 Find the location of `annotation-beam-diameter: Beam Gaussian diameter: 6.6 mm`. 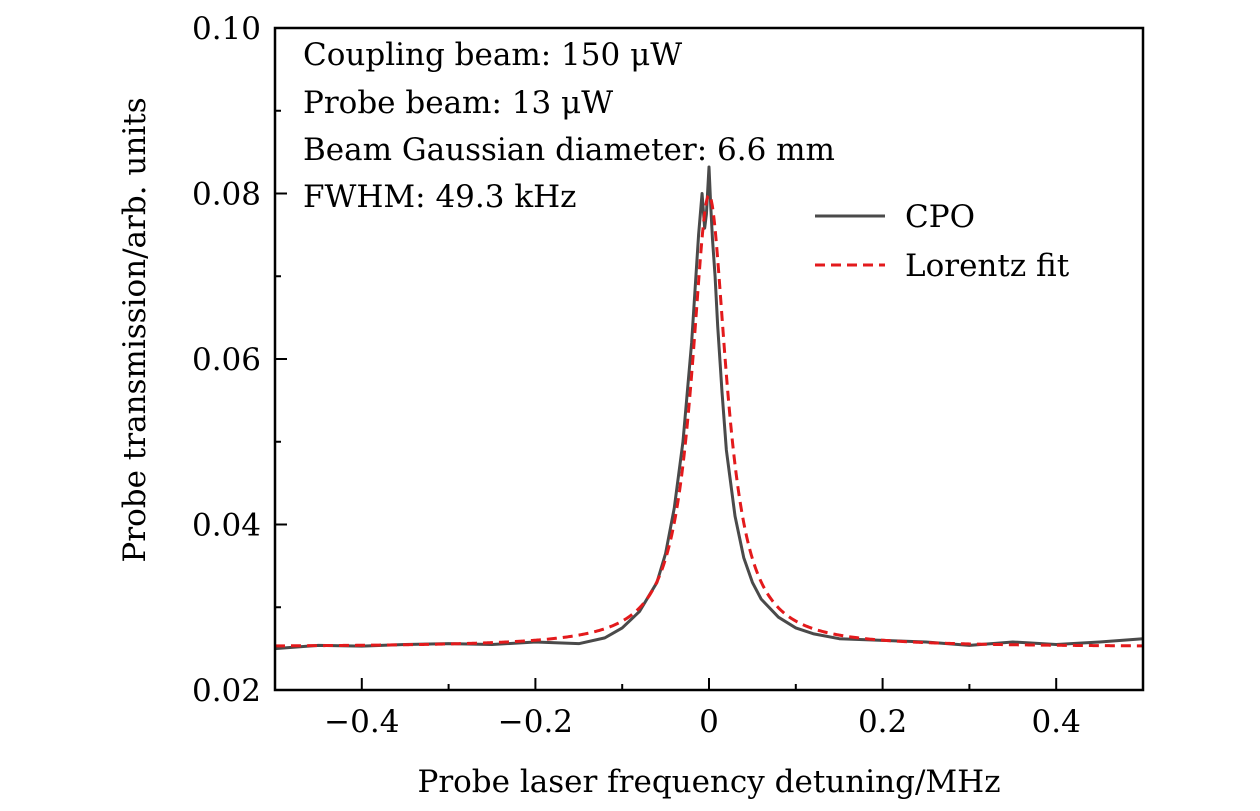

annotation-beam-diameter: Beam Gaussian diameter: 6.6 mm is located at coordinates (569, 150).